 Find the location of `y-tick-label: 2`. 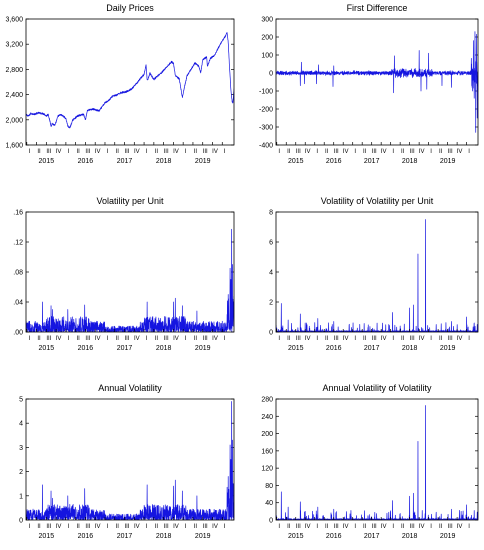

y-tick-label: 2 is located at coordinates (271, 303).